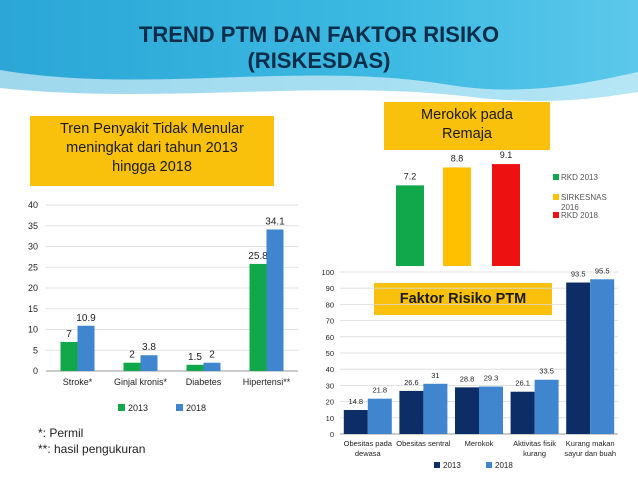  What do you see at coordinates (330, 337) in the screenshot?
I see `risk-y-tick-label: 60` at bounding box center [330, 337].